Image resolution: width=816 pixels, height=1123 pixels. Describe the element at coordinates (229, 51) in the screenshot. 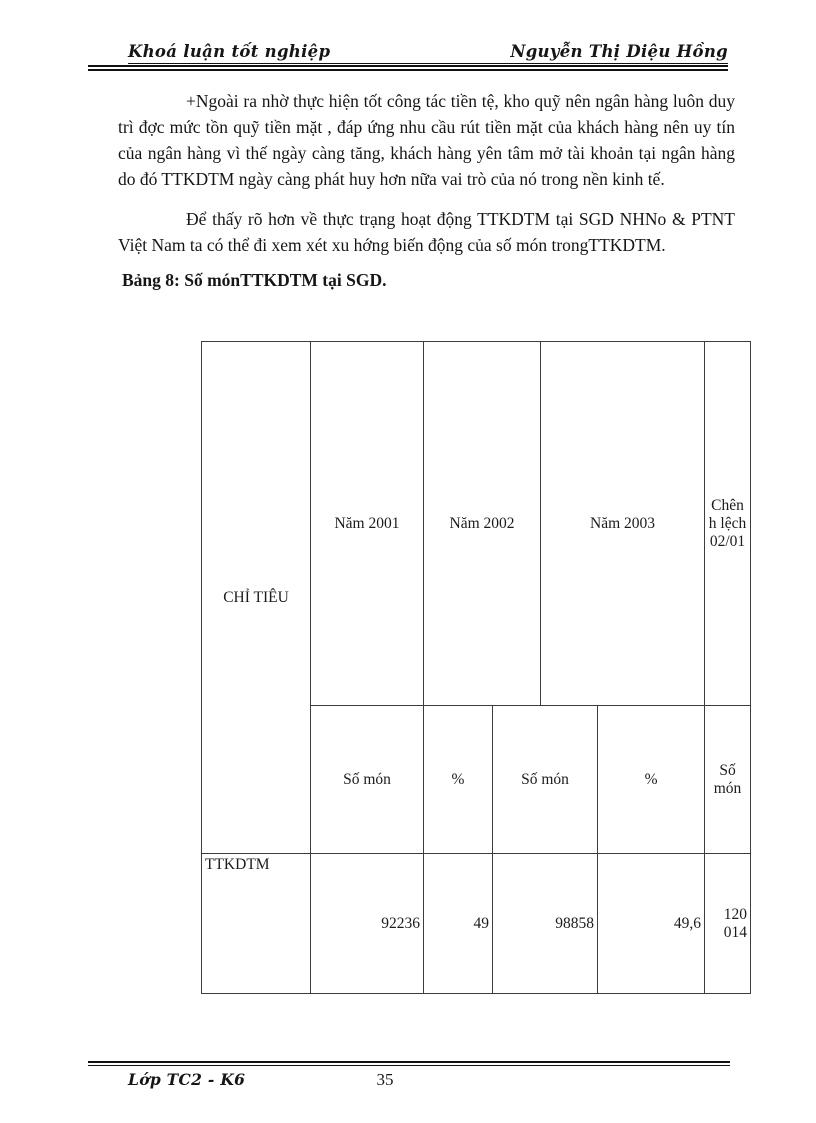

I see `header-left-title: Khoá luận tốt nghiệp` at that location.